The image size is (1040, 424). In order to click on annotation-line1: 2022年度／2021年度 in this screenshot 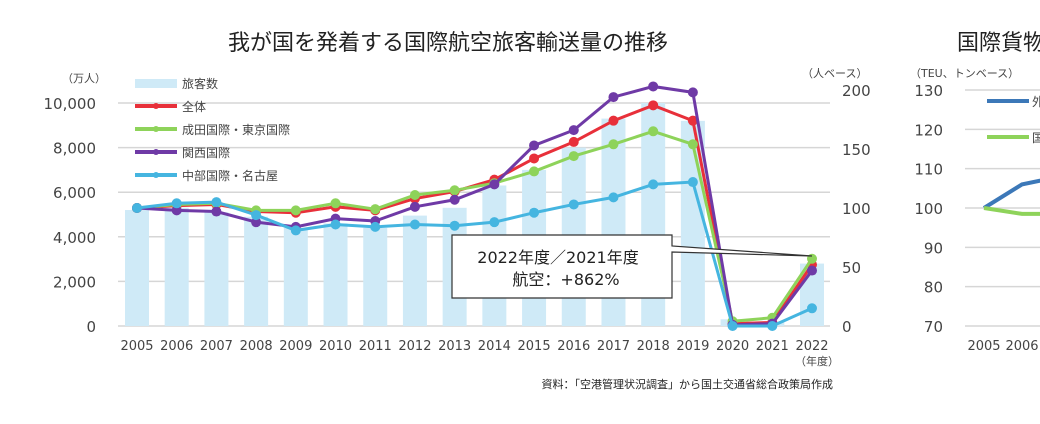, I will do `click(557, 257)`.